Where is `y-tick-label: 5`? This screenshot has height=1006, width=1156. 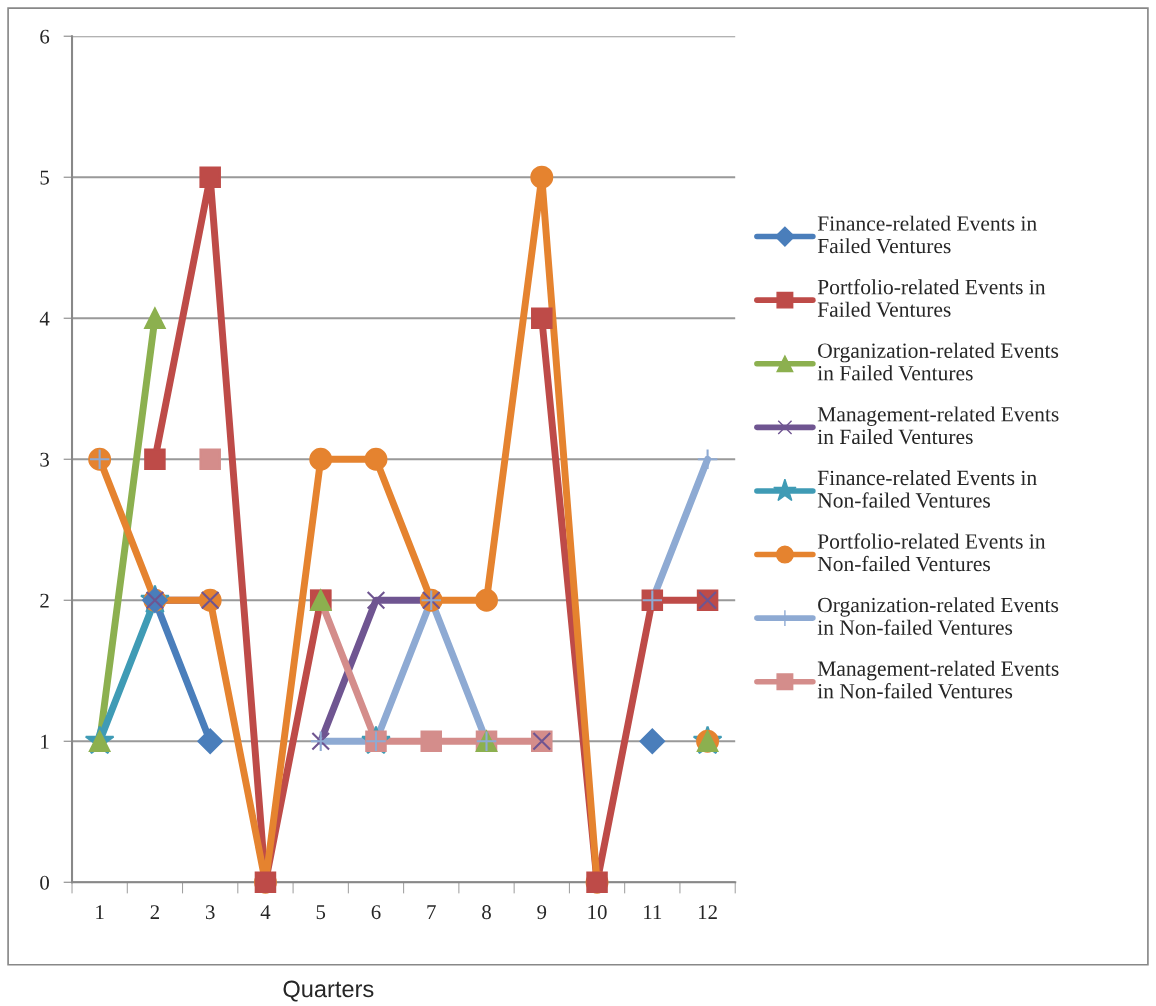
y-tick-label: 5 is located at coordinates (44, 177).